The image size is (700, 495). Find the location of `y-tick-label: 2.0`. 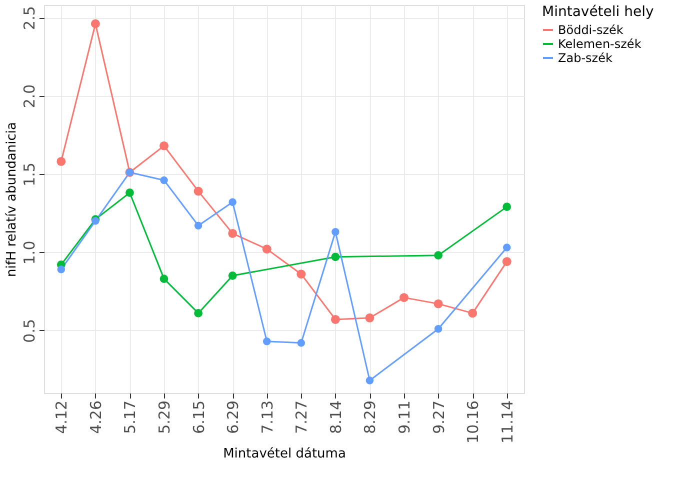

y-tick-label: 2.0 is located at coordinates (29, 96).